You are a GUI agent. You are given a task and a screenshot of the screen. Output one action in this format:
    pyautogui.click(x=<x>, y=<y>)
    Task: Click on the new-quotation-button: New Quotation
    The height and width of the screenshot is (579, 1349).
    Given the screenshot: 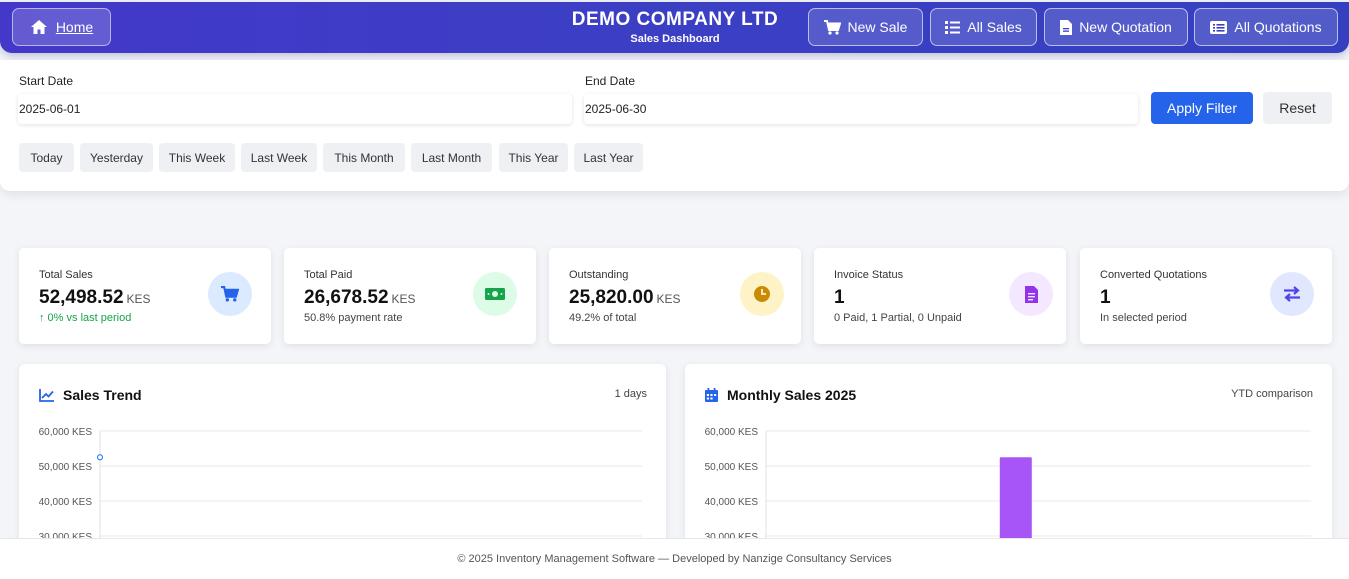 What is the action you would take?
    pyautogui.click(x=1116, y=27)
    